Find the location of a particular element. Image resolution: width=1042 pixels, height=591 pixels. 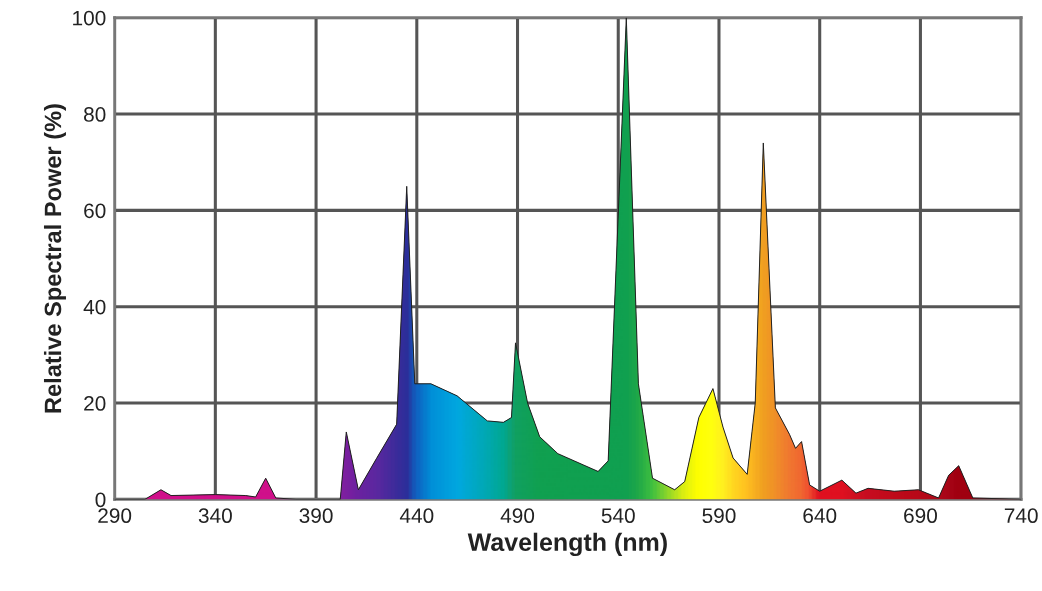

y-tick-label: 100 is located at coordinates (89, 18).